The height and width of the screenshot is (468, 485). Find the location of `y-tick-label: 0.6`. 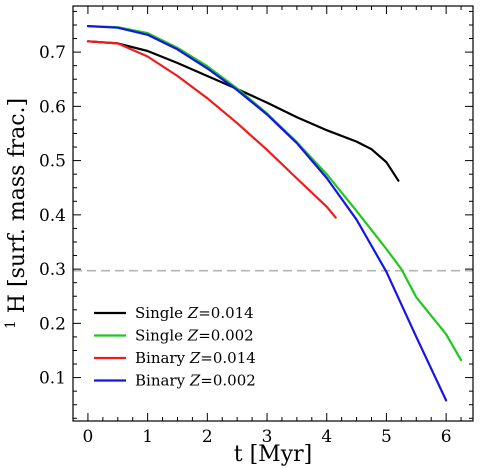

y-tick-label: 0.6 is located at coordinates (52, 107).